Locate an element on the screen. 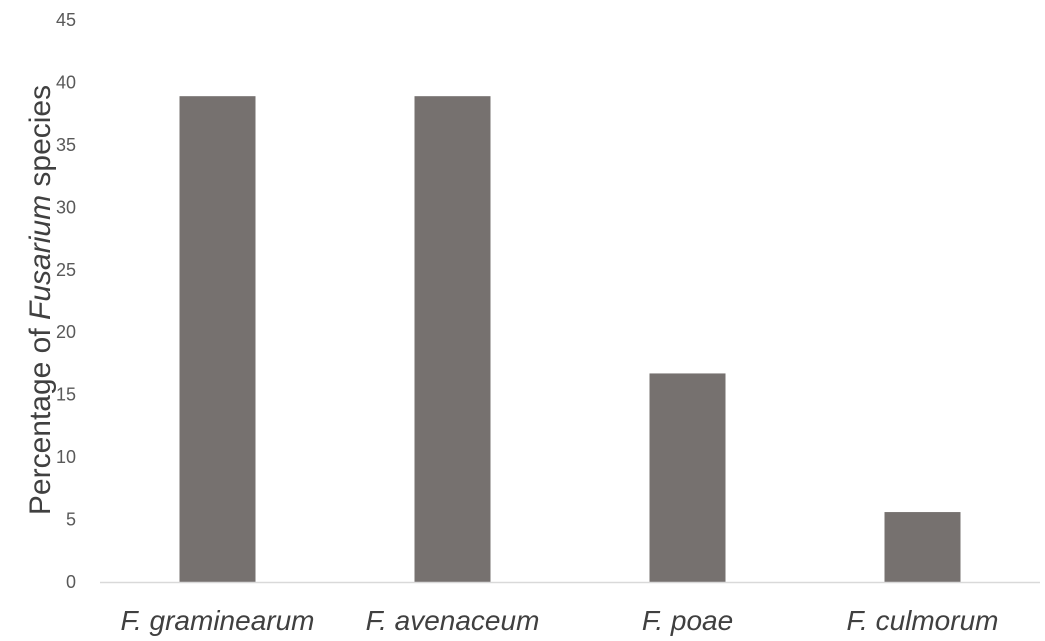  y-tick-label: 20 is located at coordinates (66, 332).